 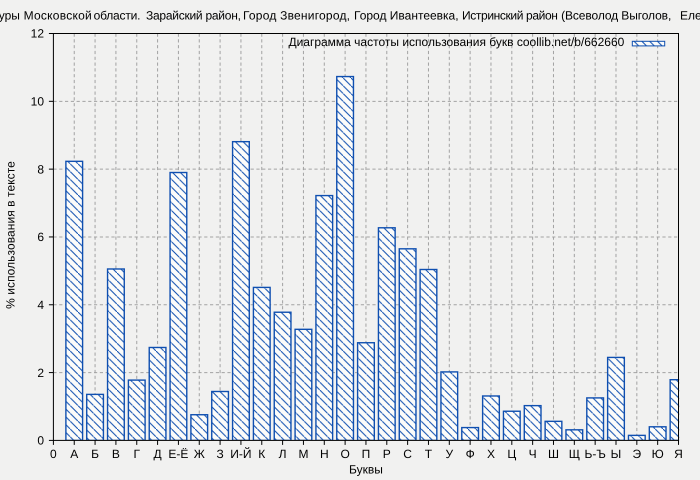 I want to click on svg-text: М, so click(x=303, y=454).